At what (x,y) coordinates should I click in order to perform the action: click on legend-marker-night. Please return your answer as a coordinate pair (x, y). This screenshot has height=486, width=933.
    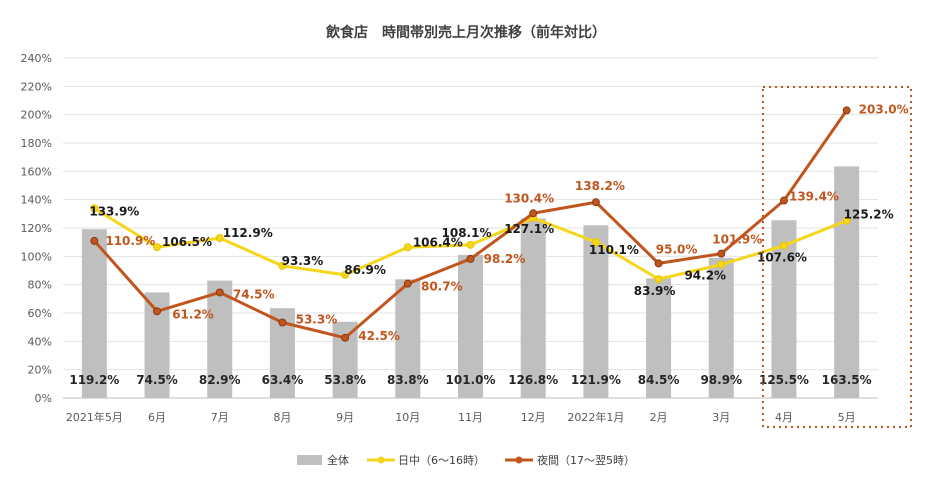
    Looking at the image, I should click on (519, 460).